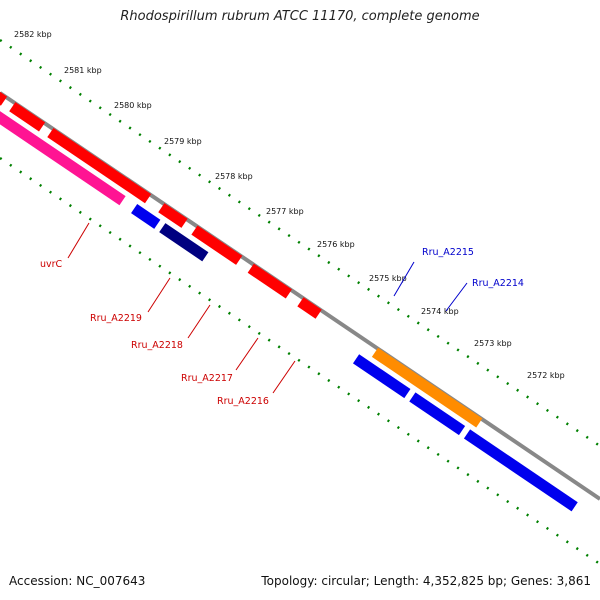 This screenshot has width=600, height=600. Describe the element at coordinates (498, 283) in the screenshot. I see `gene-label-rru-a2214: Rru_A2214` at that location.